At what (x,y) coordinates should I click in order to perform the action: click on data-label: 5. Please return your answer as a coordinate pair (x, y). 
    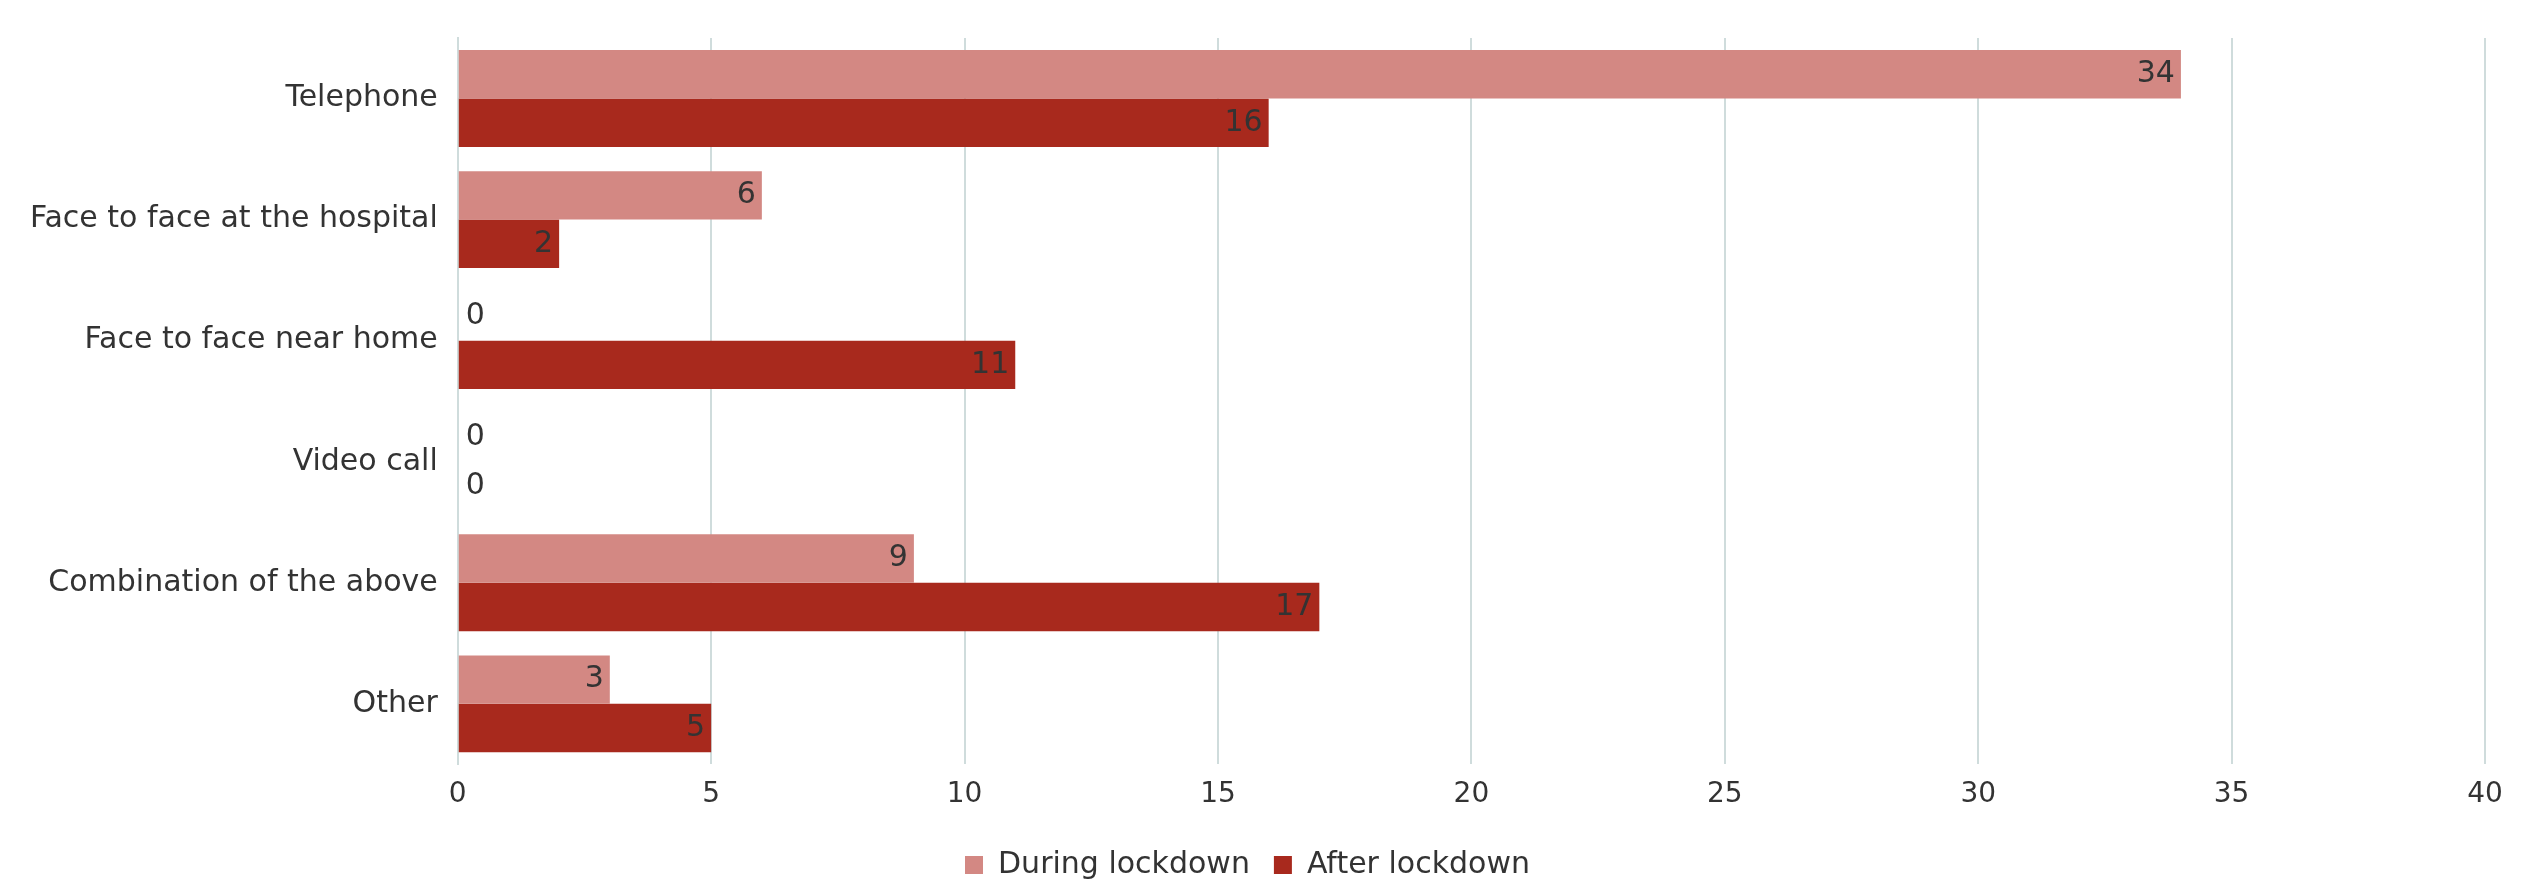
    Looking at the image, I should click on (696, 725).